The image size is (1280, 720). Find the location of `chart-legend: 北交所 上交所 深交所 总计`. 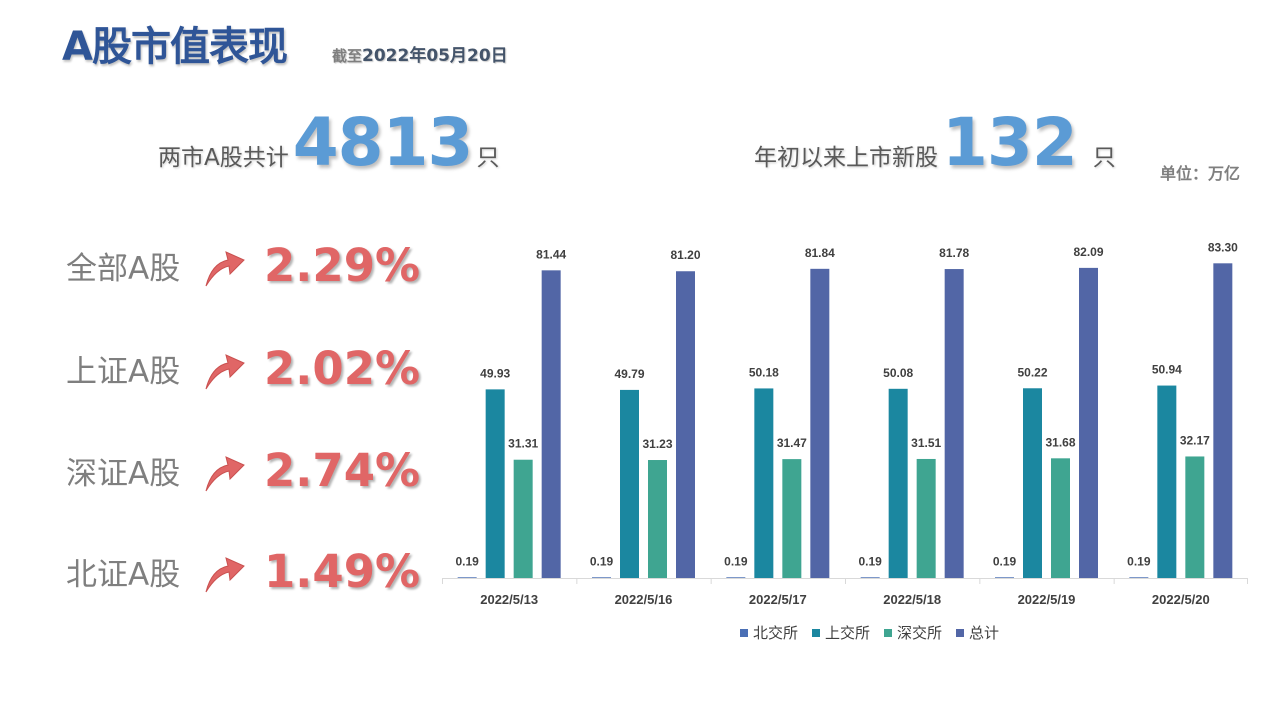

chart-legend: 北交所 上交所 深交所 总计 is located at coordinates (869, 632).